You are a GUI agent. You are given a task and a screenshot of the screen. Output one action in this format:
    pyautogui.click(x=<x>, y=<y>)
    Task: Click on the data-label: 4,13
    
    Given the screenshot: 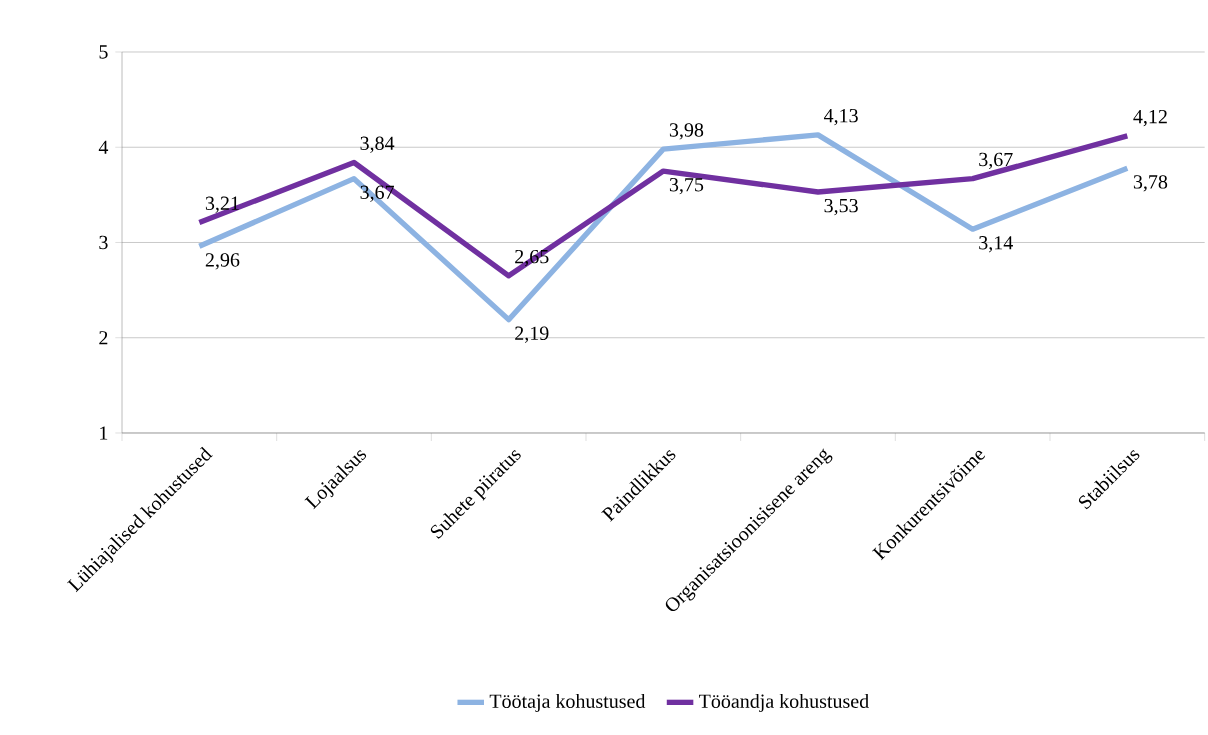 What is the action you would take?
    pyautogui.click(x=840, y=117)
    